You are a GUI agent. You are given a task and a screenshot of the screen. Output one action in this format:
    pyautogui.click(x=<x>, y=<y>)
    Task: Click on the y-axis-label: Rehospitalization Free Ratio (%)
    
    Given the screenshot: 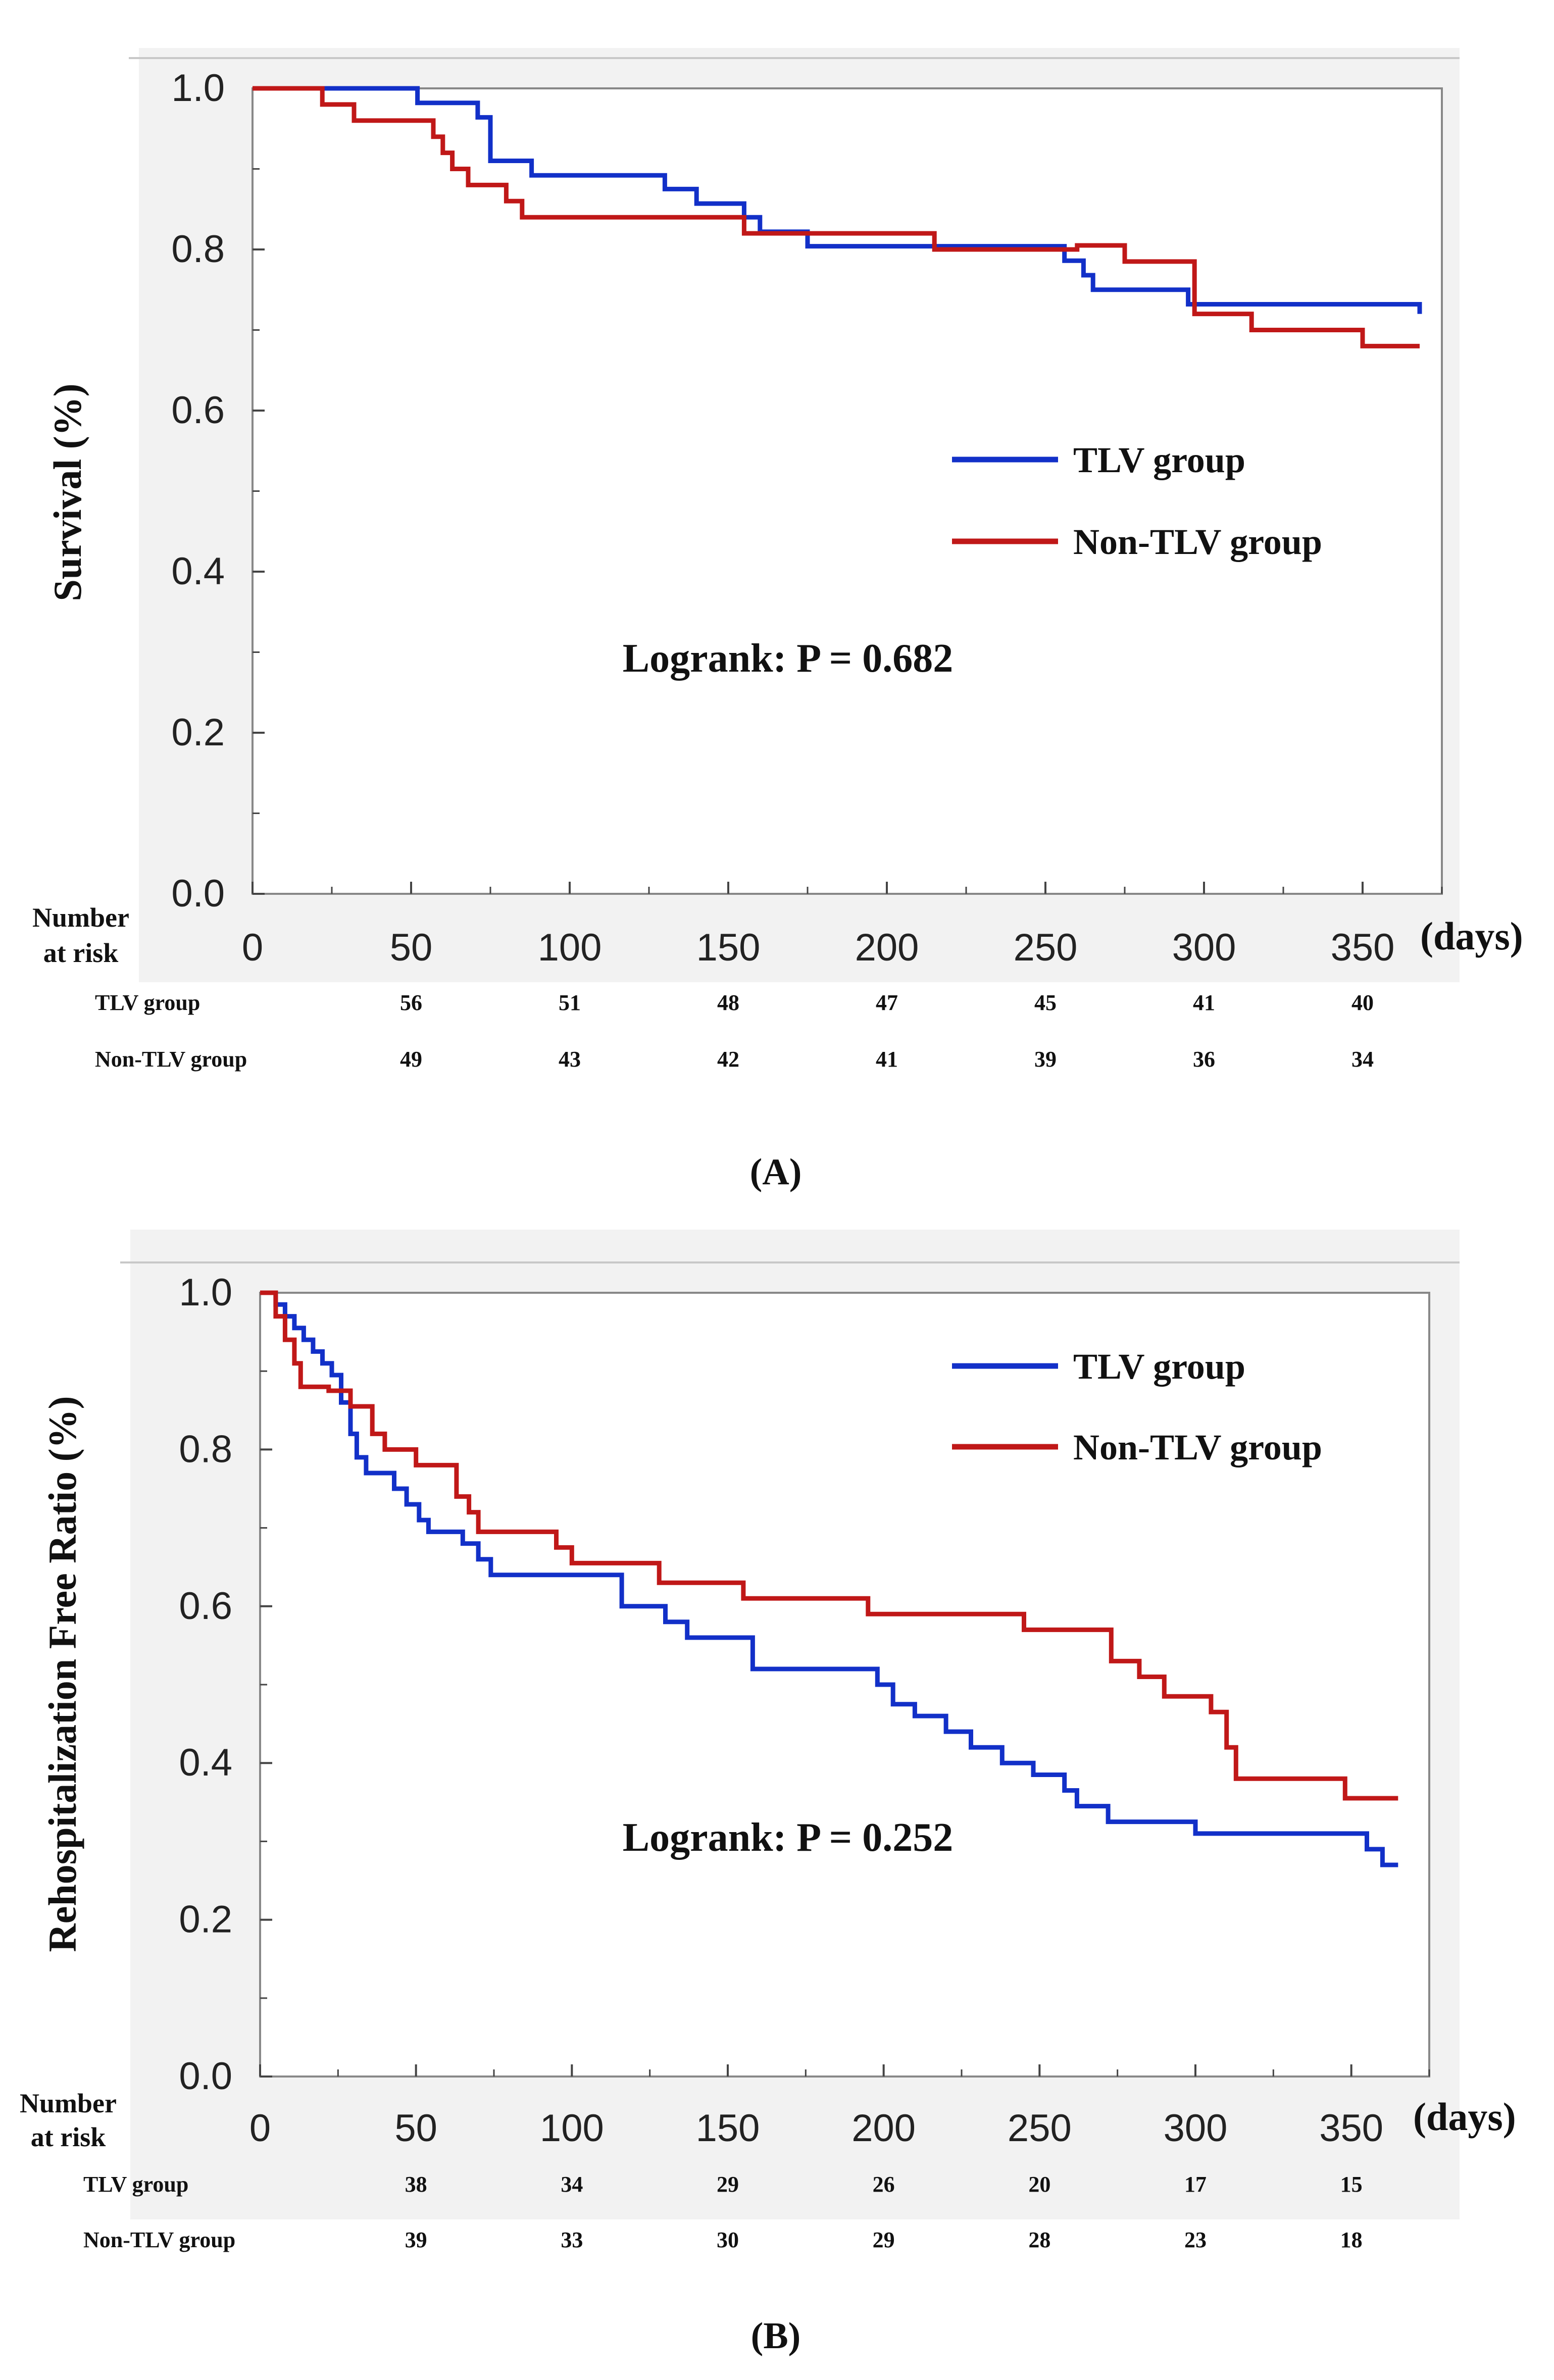 What is the action you would take?
    pyautogui.click(x=62, y=1674)
    